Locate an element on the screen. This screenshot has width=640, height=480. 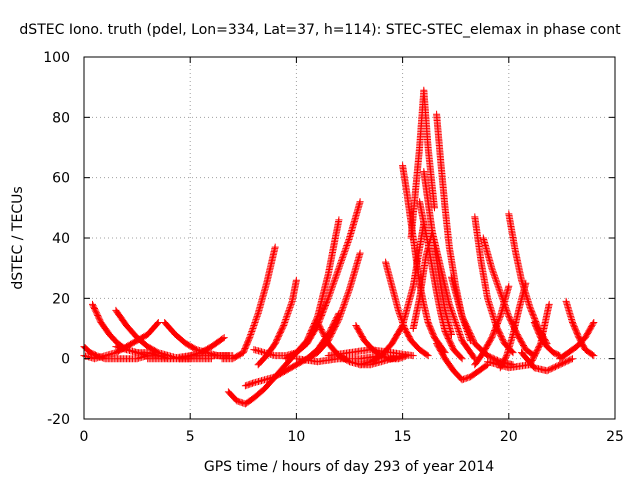
y-axis-title: dSTEC / TECUs is located at coordinates (18, 237).